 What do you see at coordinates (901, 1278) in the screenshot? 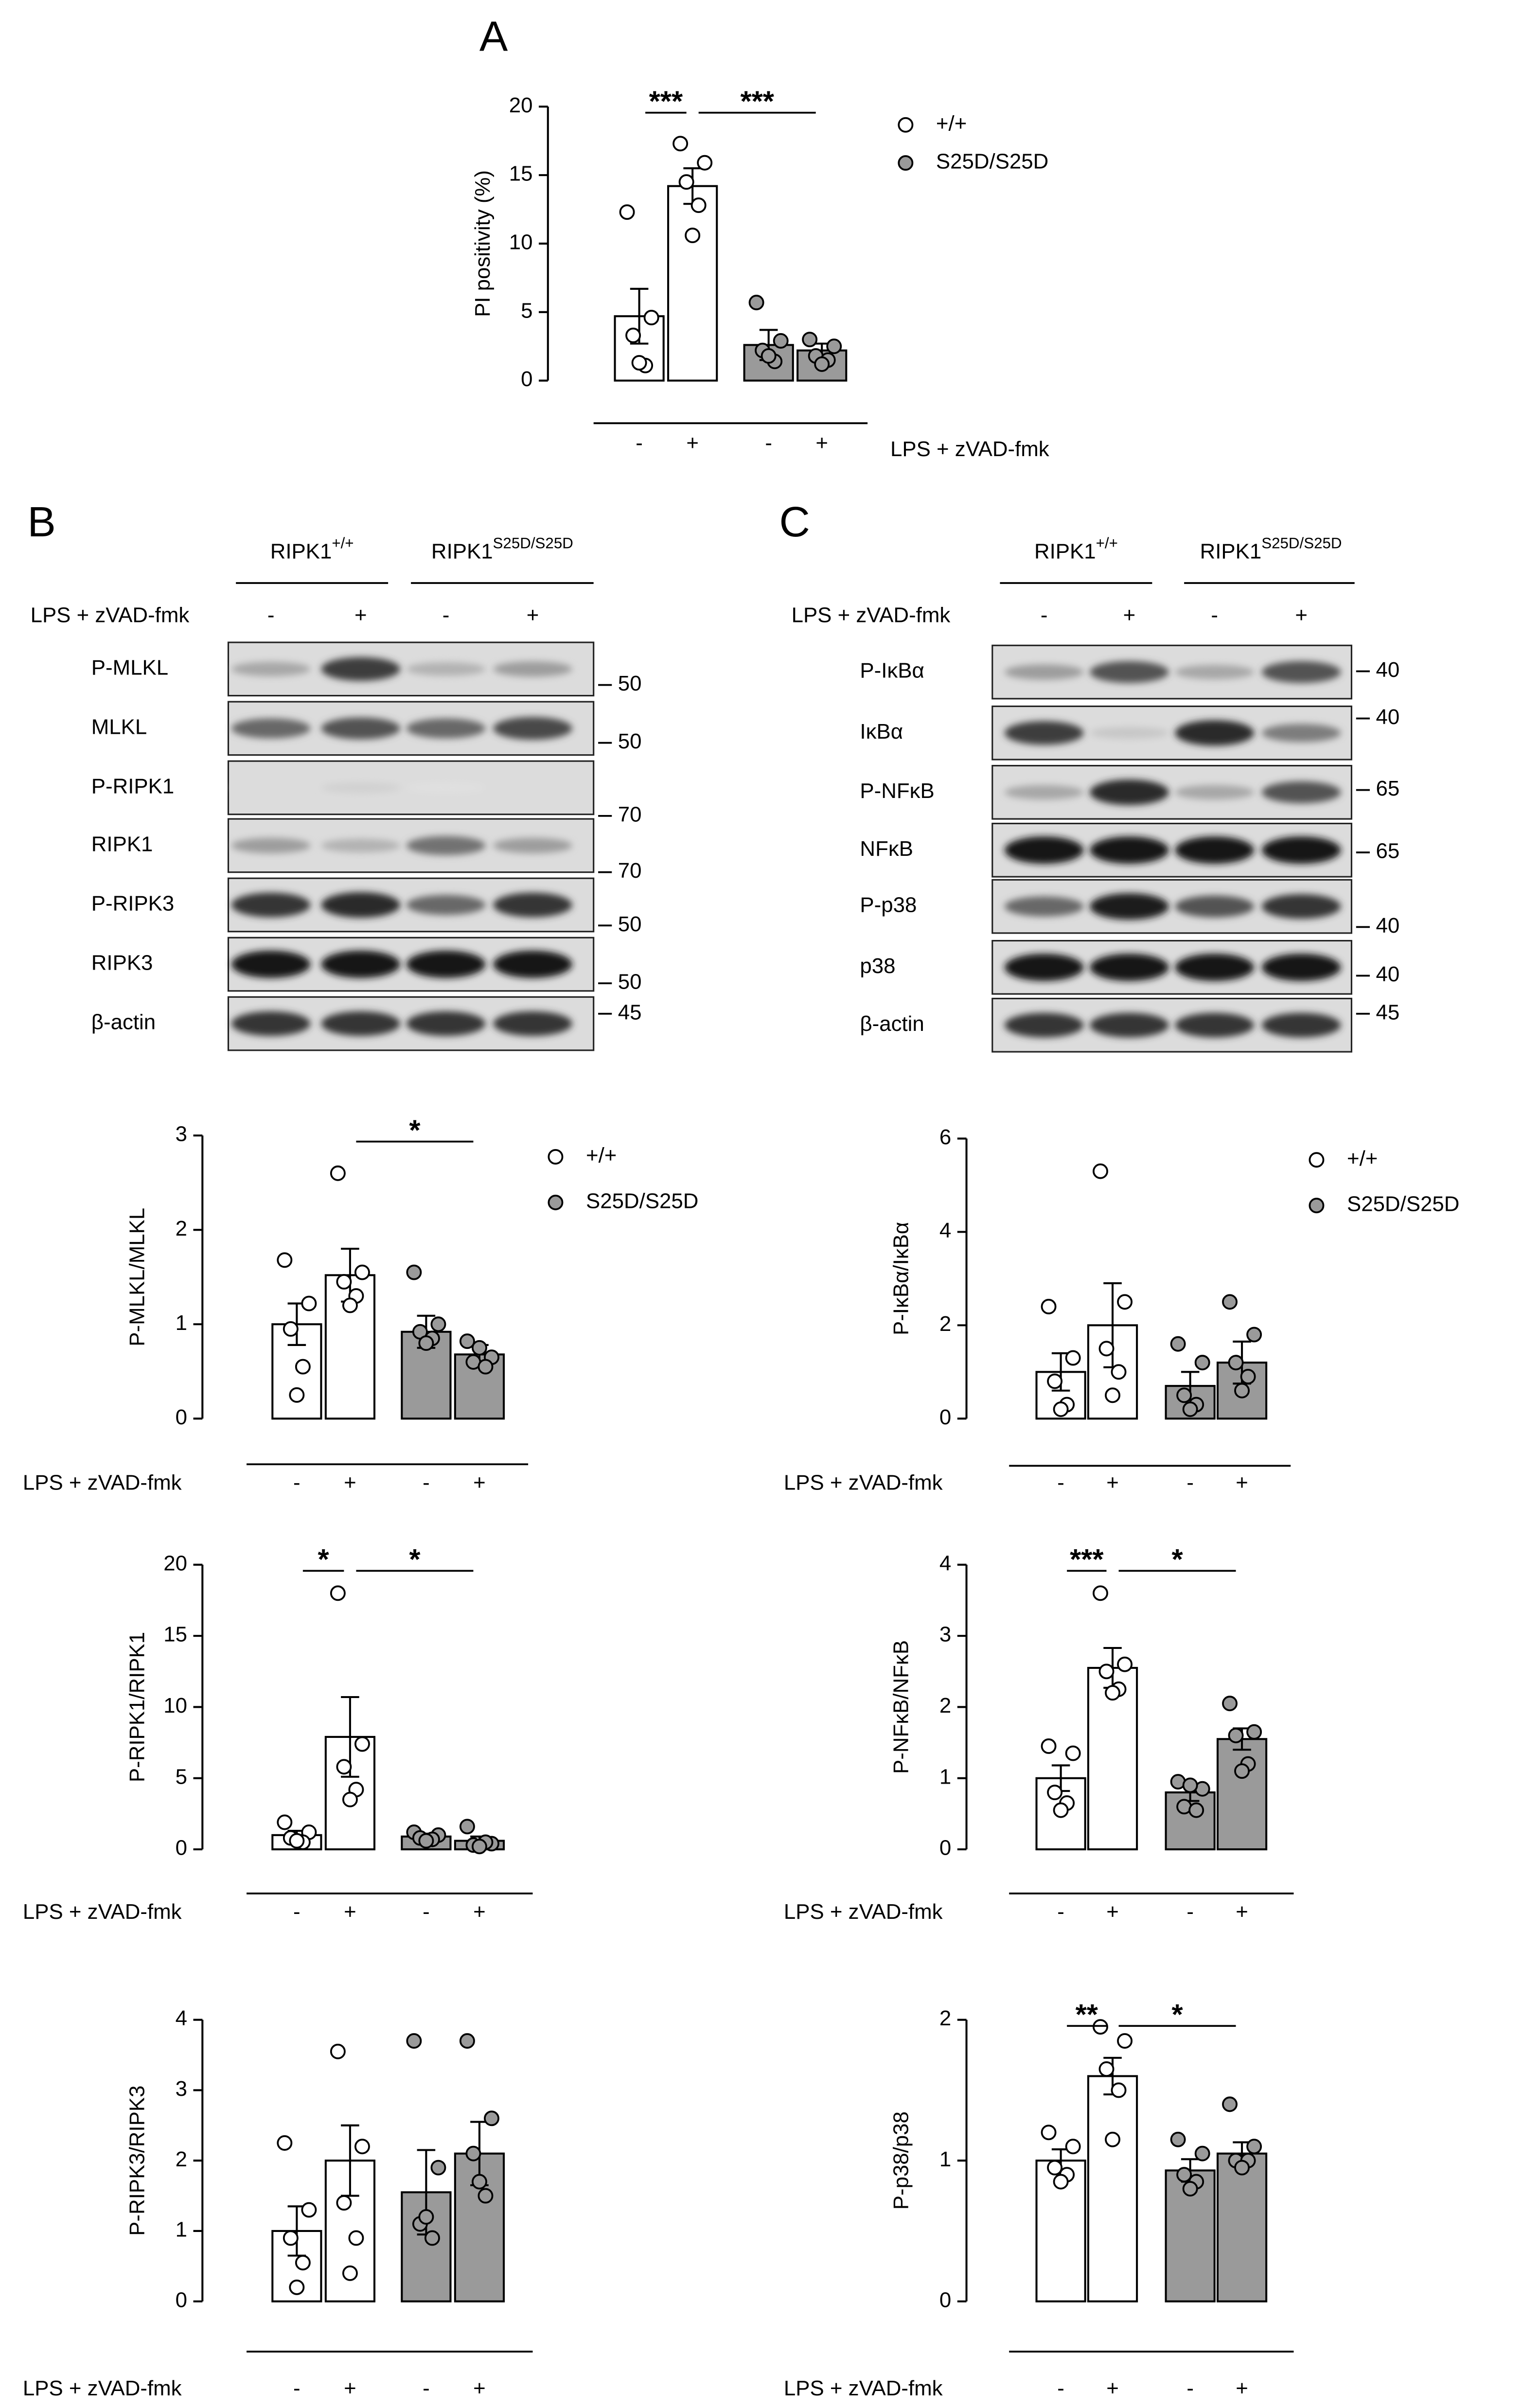
I see `y-axis-label: P-IκBα/IκBα` at bounding box center [901, 1278].